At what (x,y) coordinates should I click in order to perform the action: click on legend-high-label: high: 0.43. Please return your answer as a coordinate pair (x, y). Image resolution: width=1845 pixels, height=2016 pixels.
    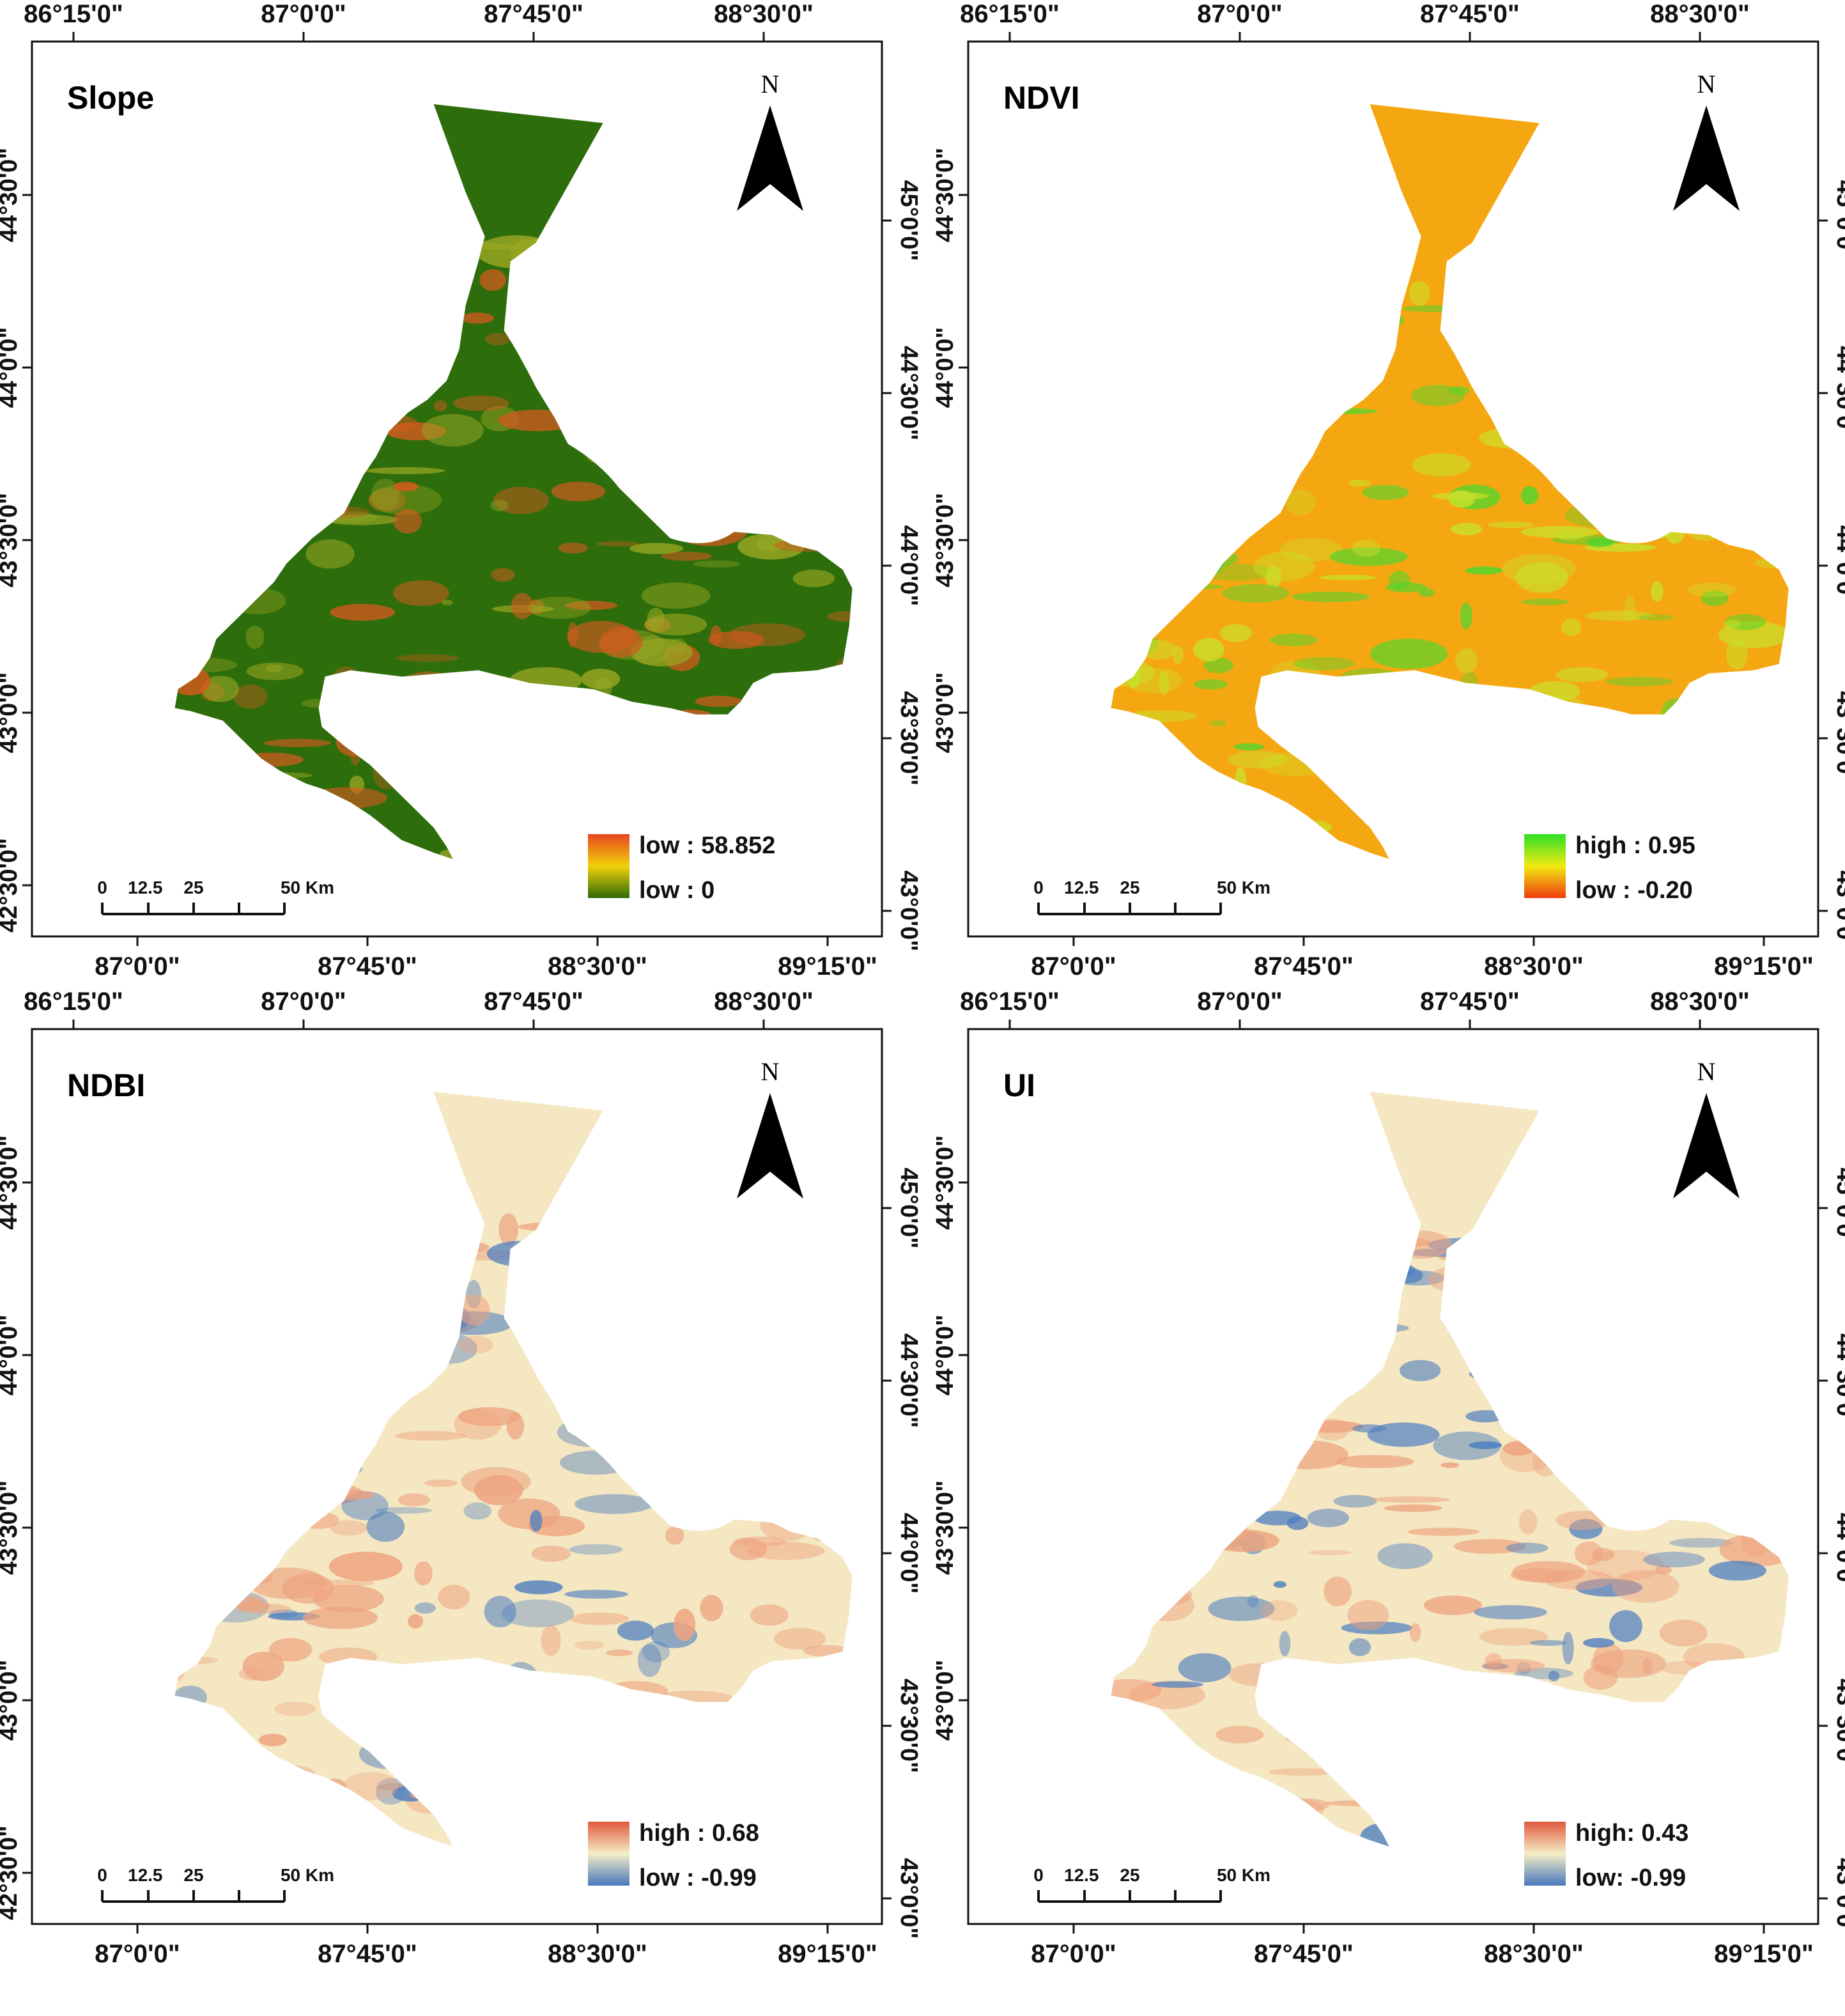
    Looking at the image, I should click on (1631, 1833).